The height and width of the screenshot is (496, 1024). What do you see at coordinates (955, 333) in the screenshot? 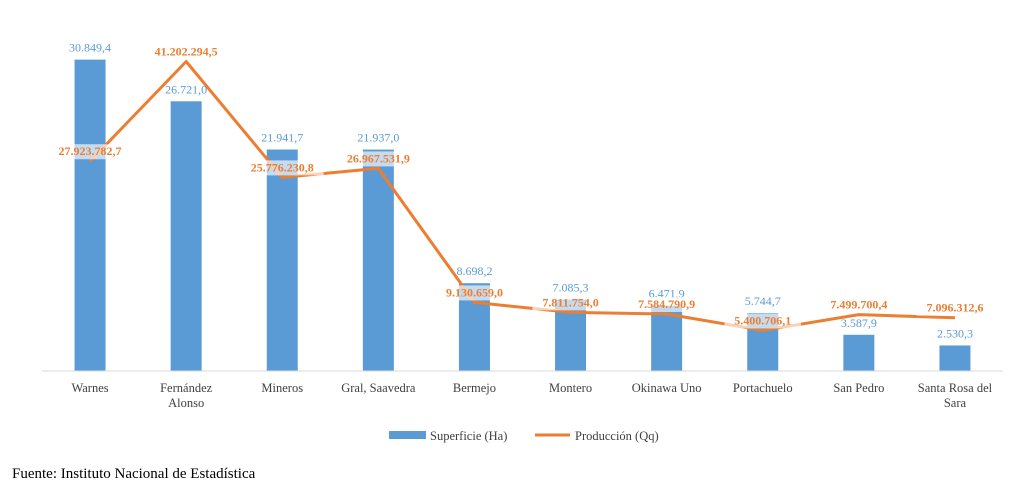
I see `bar-value-label: 2.530,3` at bounding box center [955, 333].